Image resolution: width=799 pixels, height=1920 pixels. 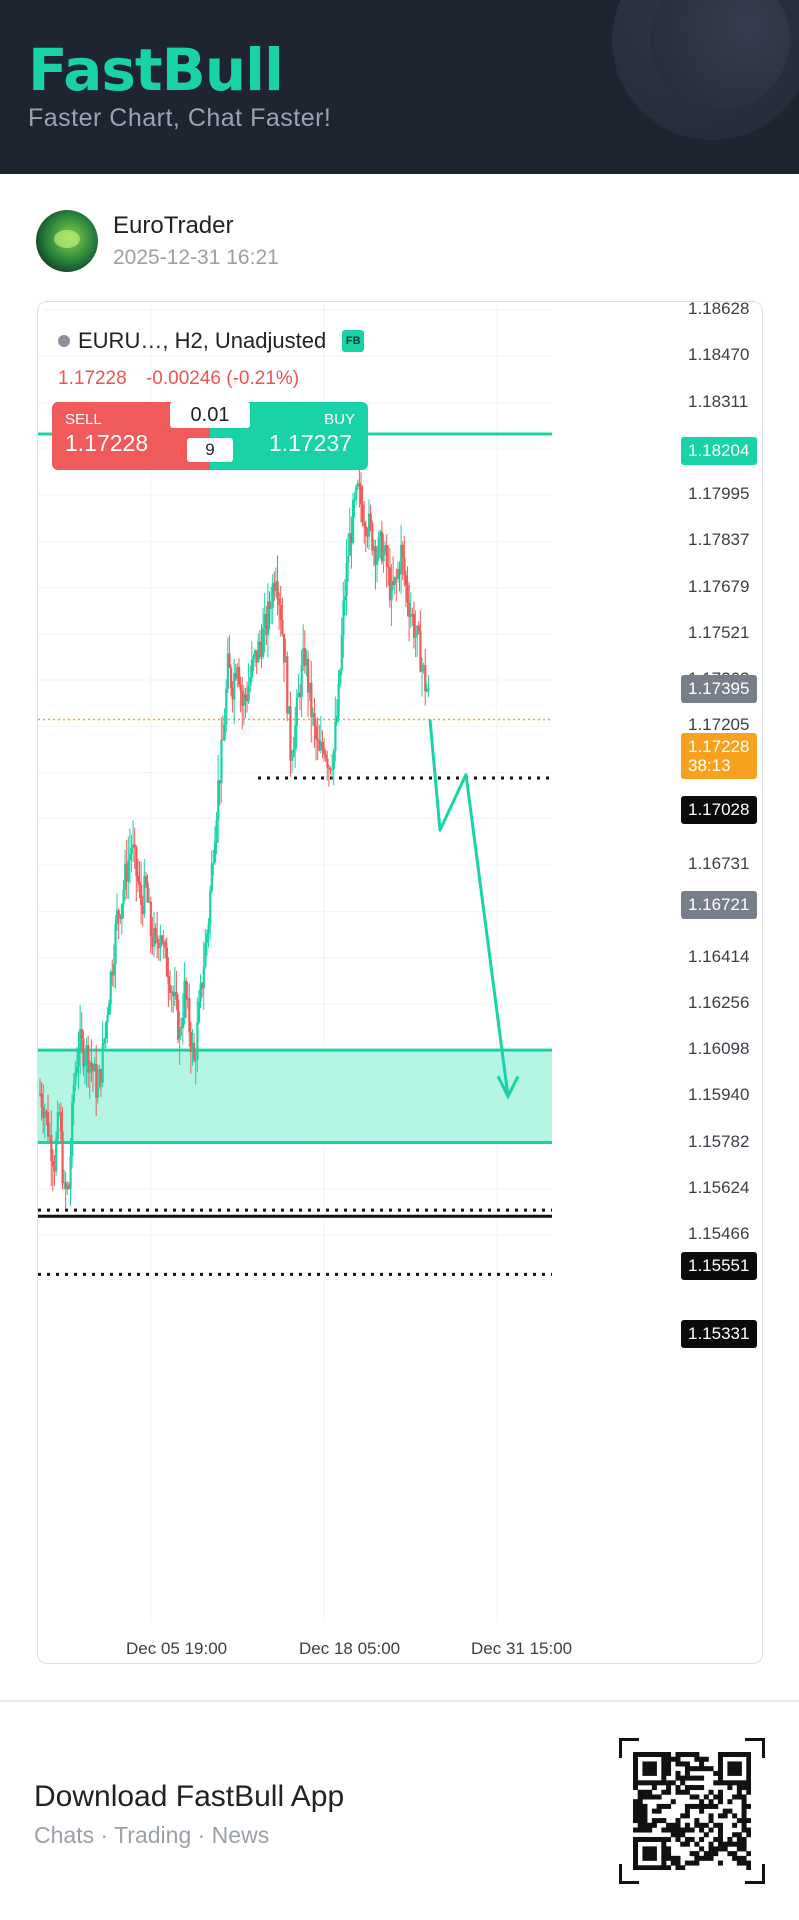 I want to click on brand-logo: FastBull, so click(x=156, y=70).